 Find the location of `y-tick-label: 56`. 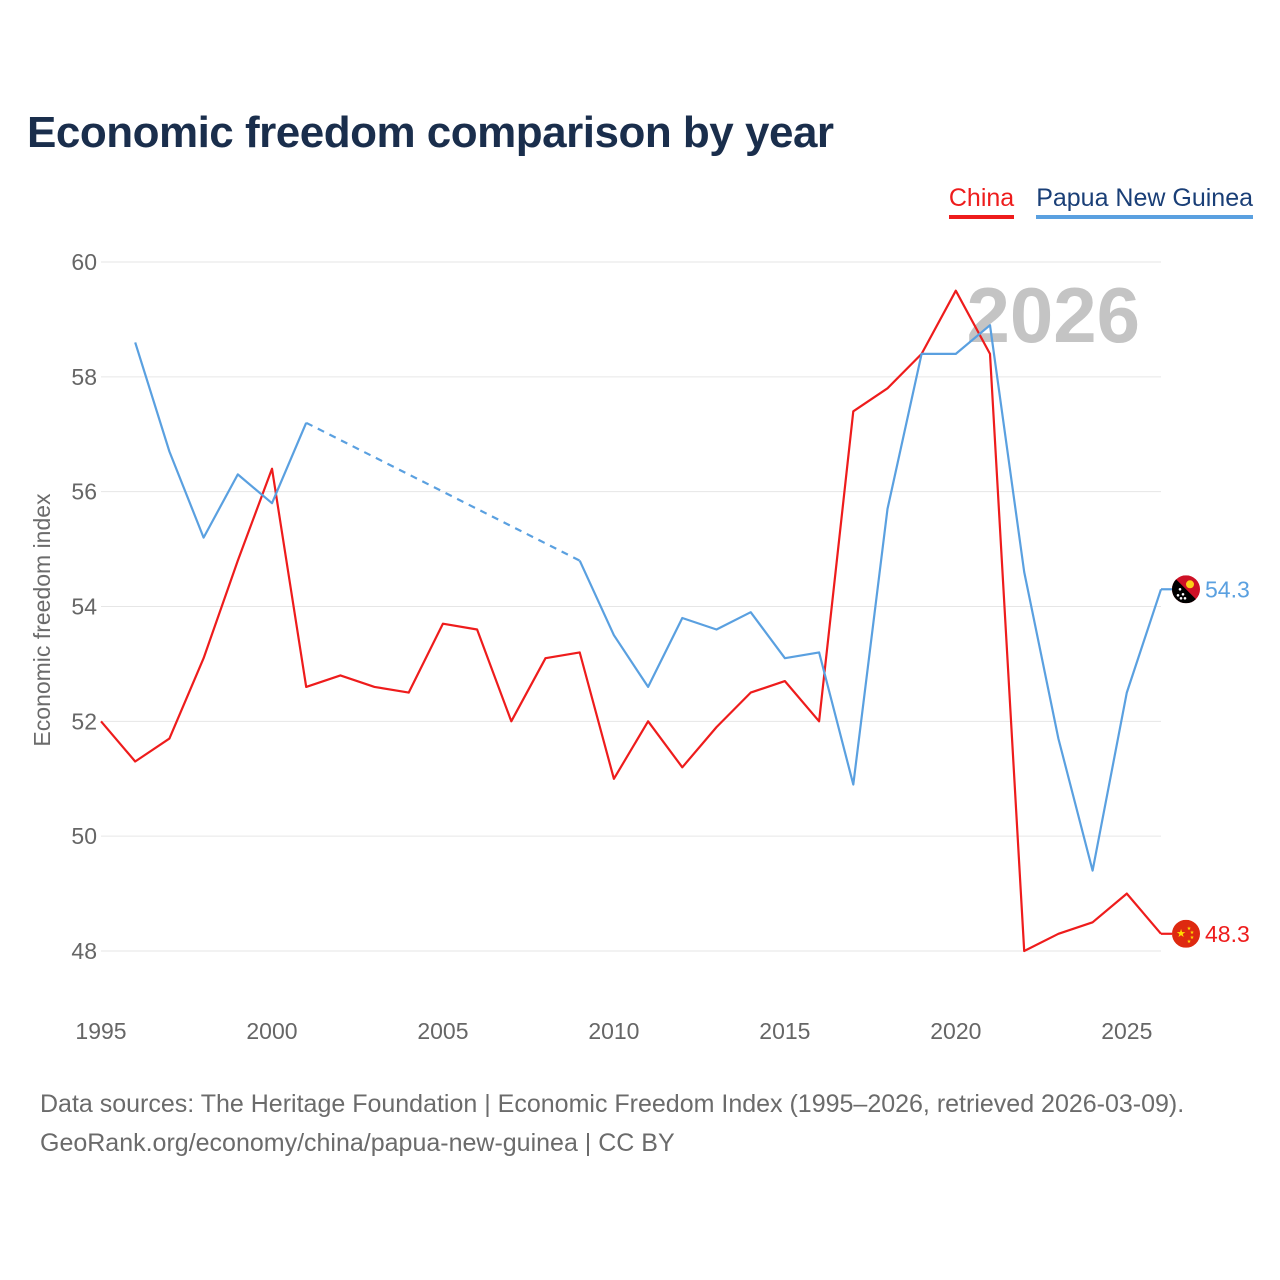

y-tick-label: 56 is located at coordinates (84, 492).